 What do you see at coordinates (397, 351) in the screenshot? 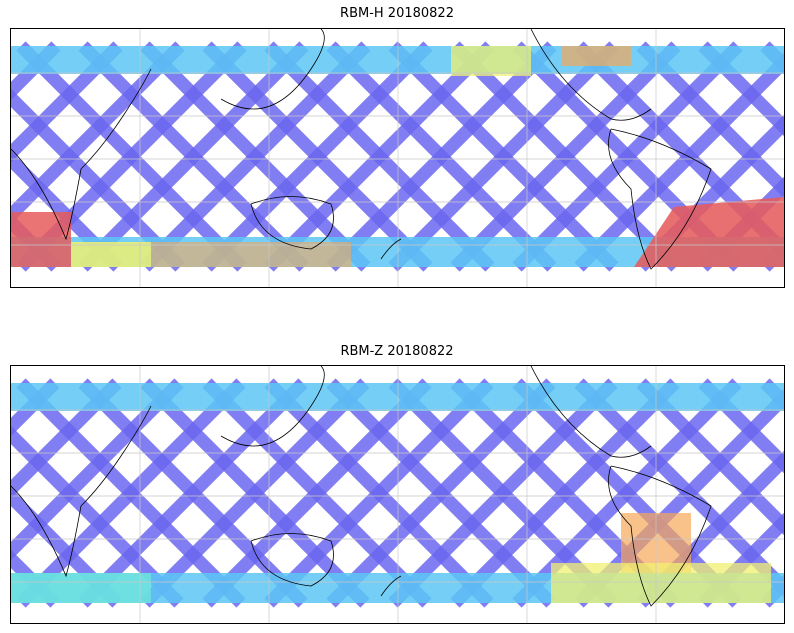
I see `panel-bottom-title: RBM-Z 20180822` at bounding box center [397, 351].